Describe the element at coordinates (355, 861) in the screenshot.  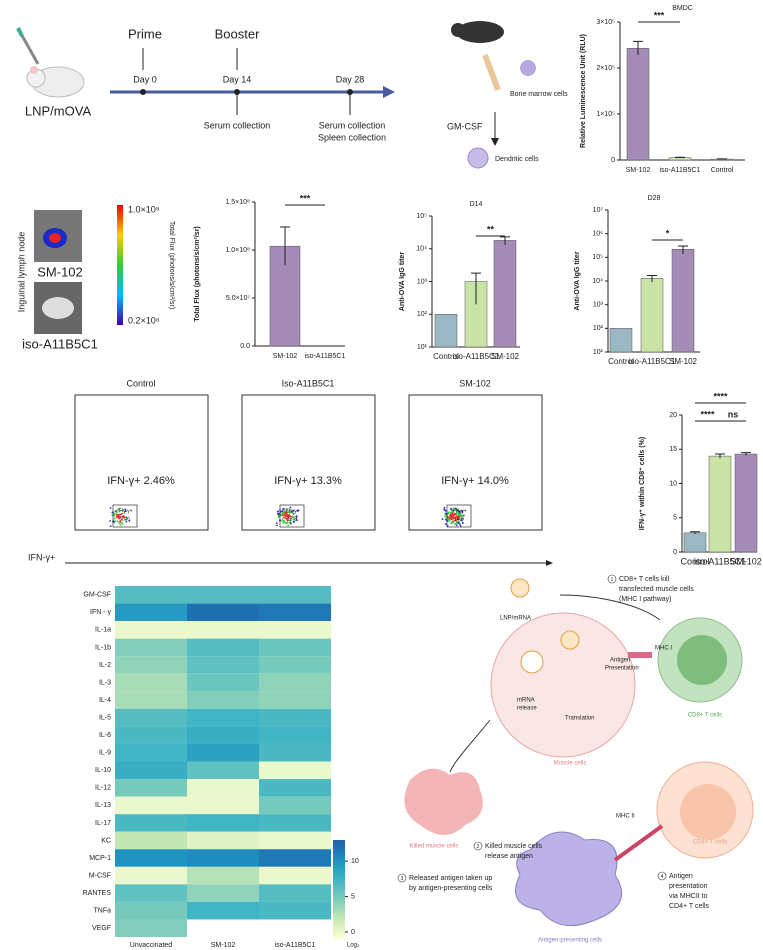
I see `colorbar-tick-label: 10` at that location.